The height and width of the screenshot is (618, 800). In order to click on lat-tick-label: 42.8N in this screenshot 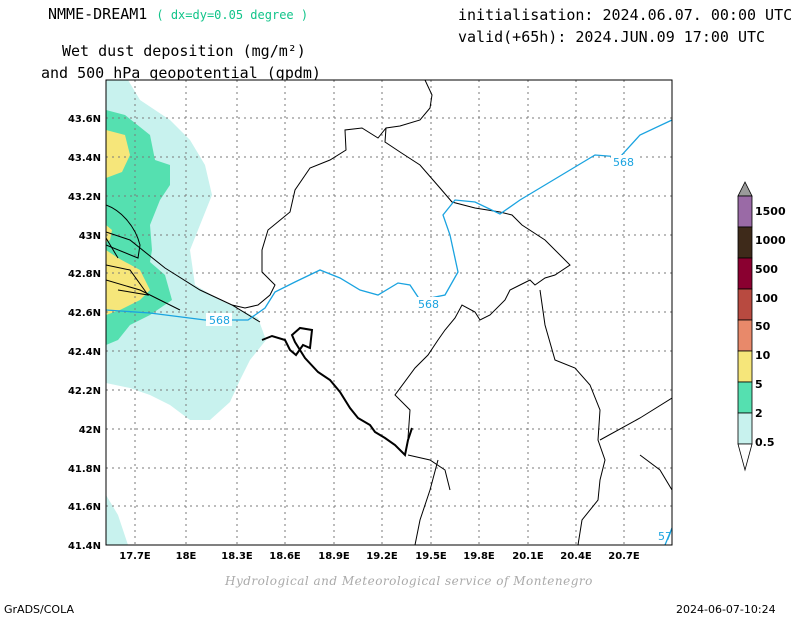, I will do `click(84, 274)`.